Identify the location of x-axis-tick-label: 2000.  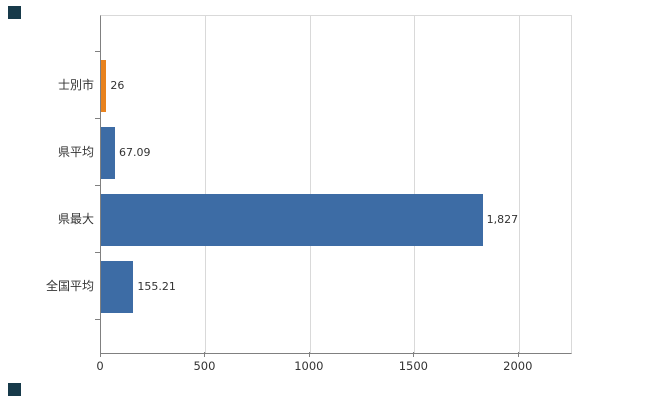
(518, 366).